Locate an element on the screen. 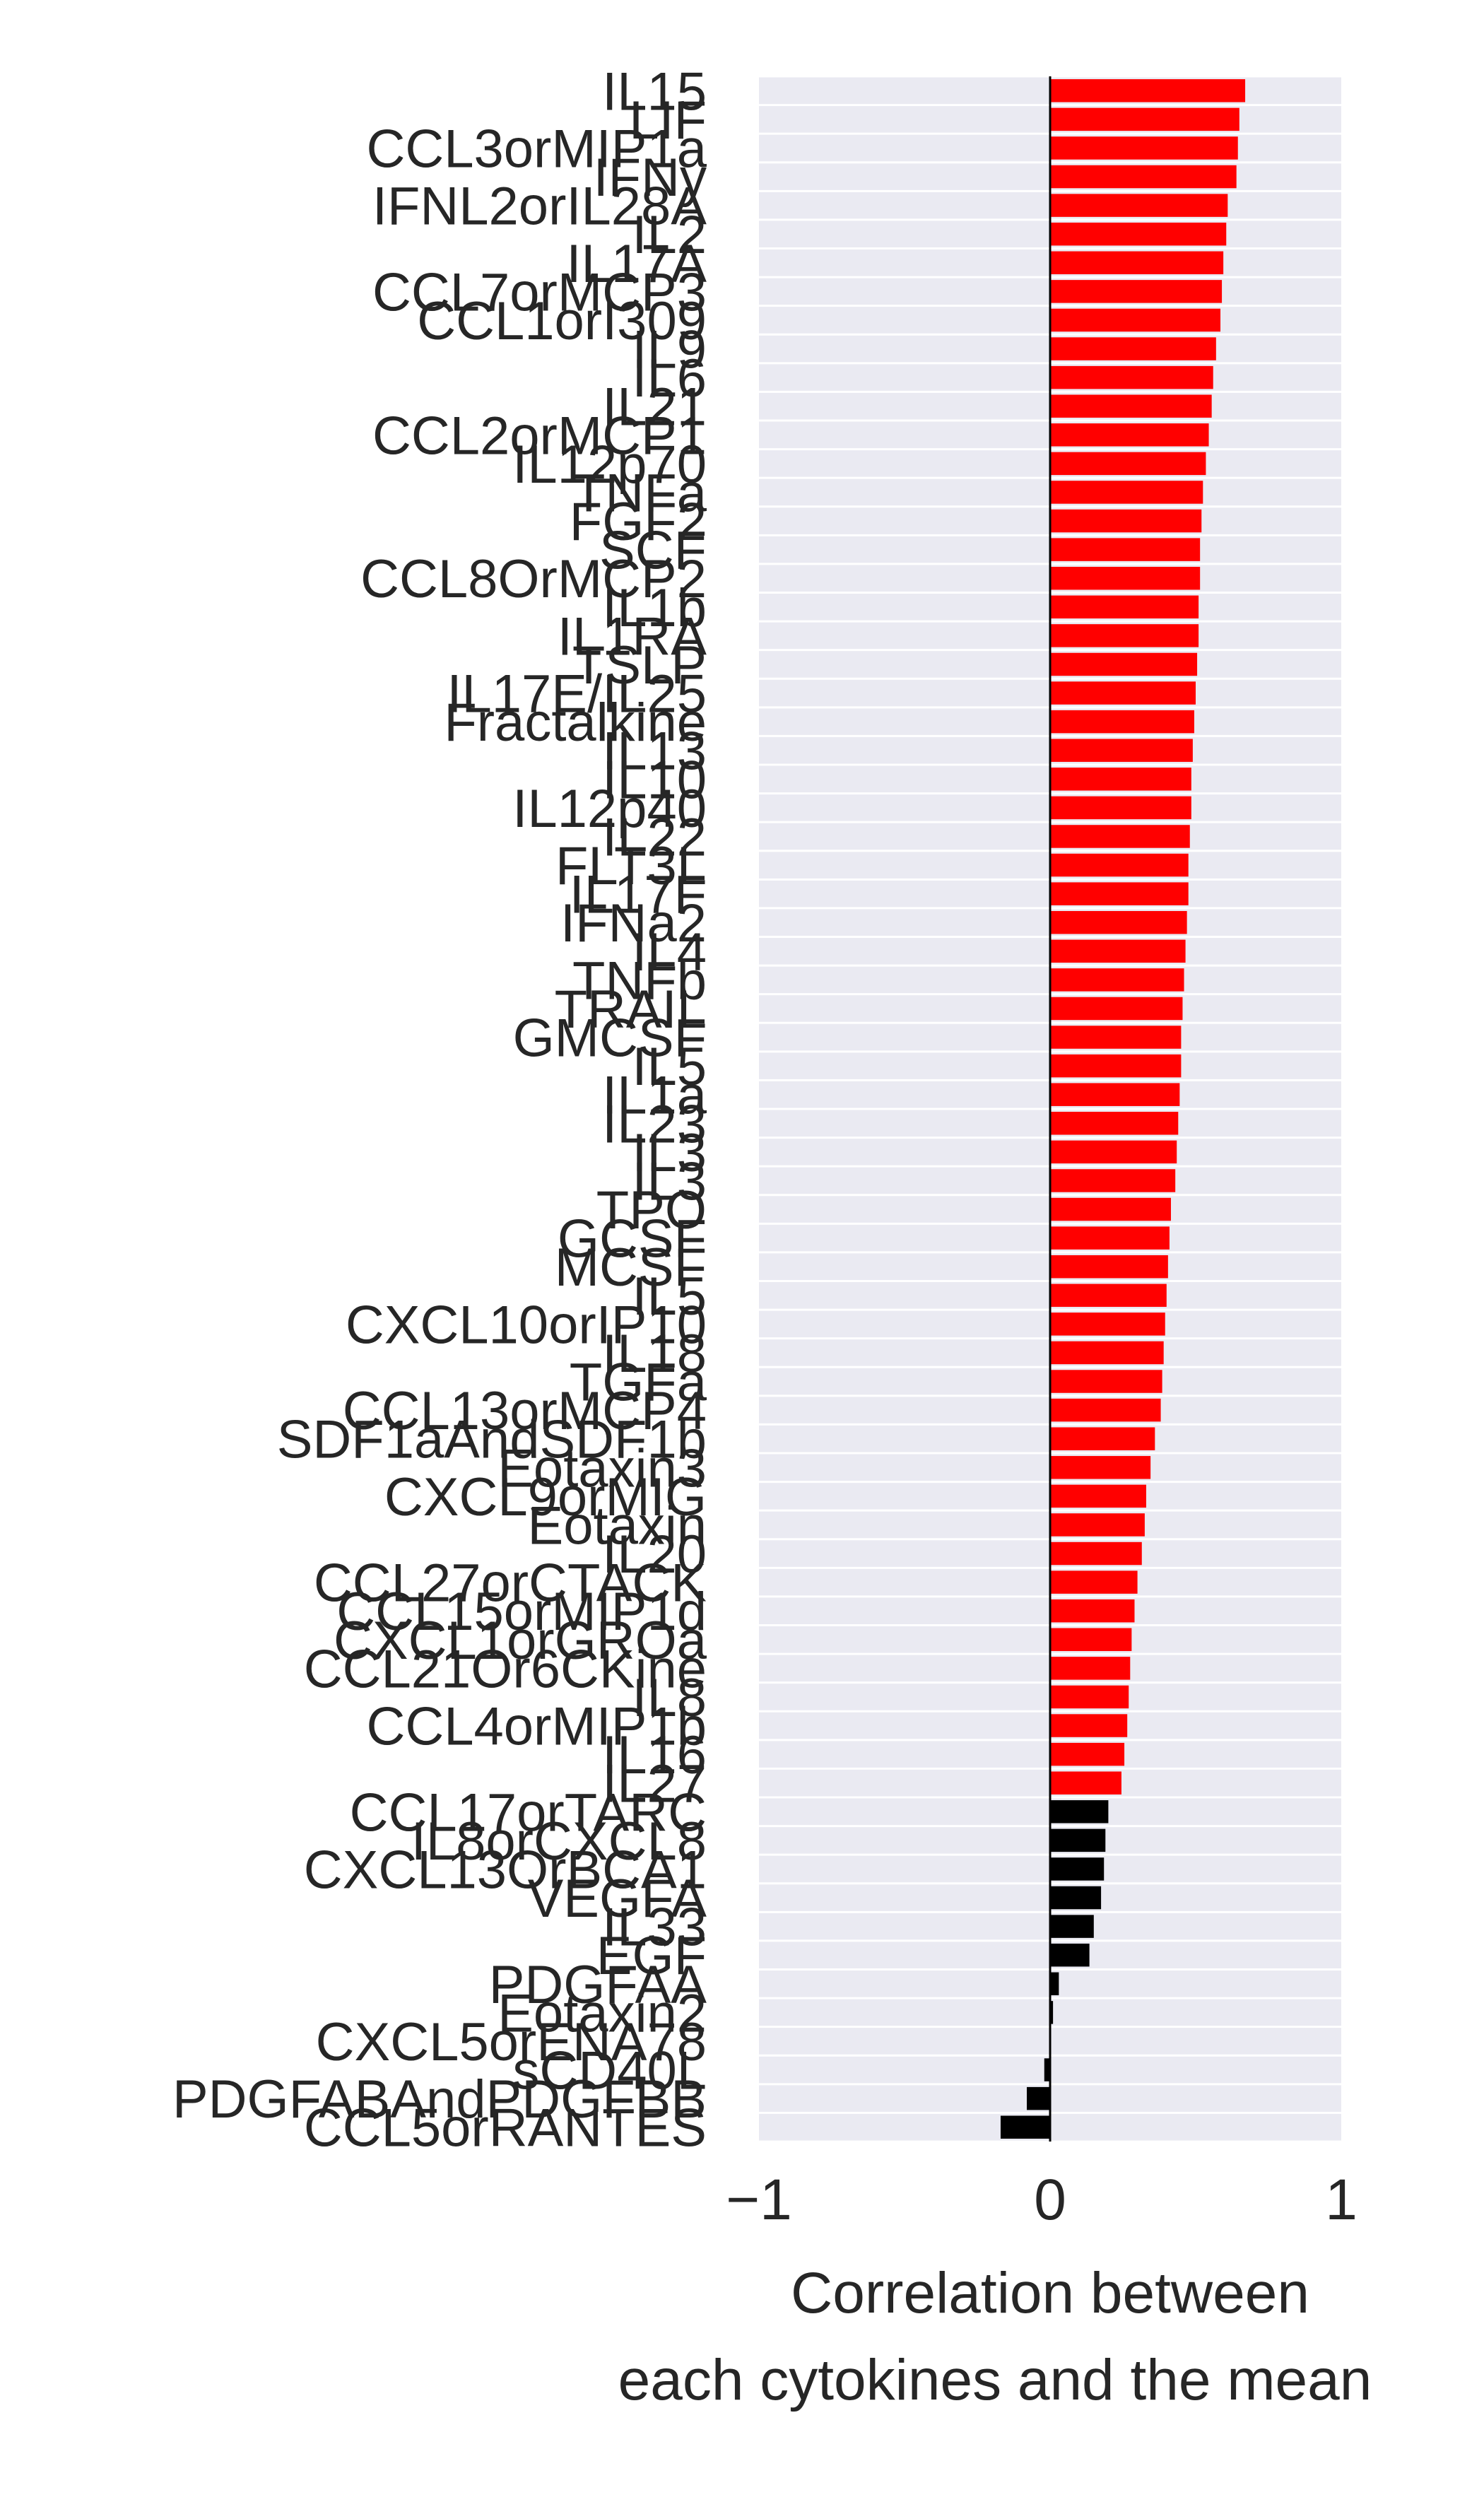 The width and height of the screenshot is (1484, 2502). y-tick-label: IL4 is located at coordinates (669, 952).